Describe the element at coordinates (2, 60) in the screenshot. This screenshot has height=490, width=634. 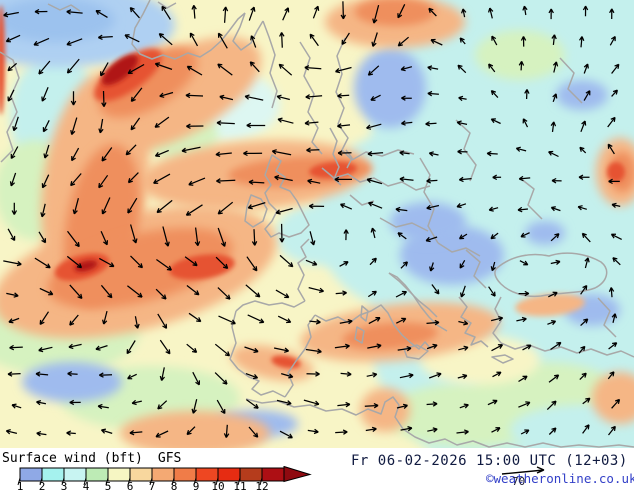
I see `region-red-left-edge` at that location.